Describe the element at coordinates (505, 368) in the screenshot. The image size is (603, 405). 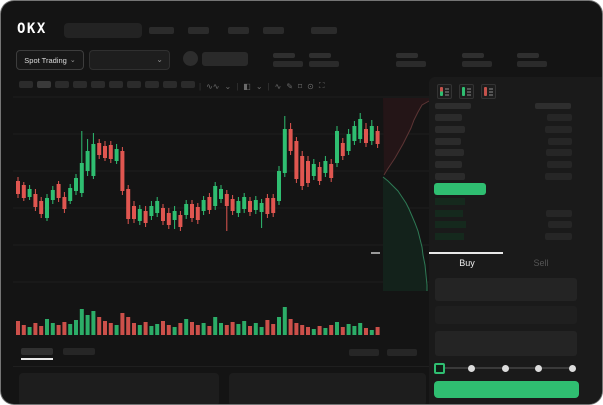
I see `slider-stop-50pct` at that location.